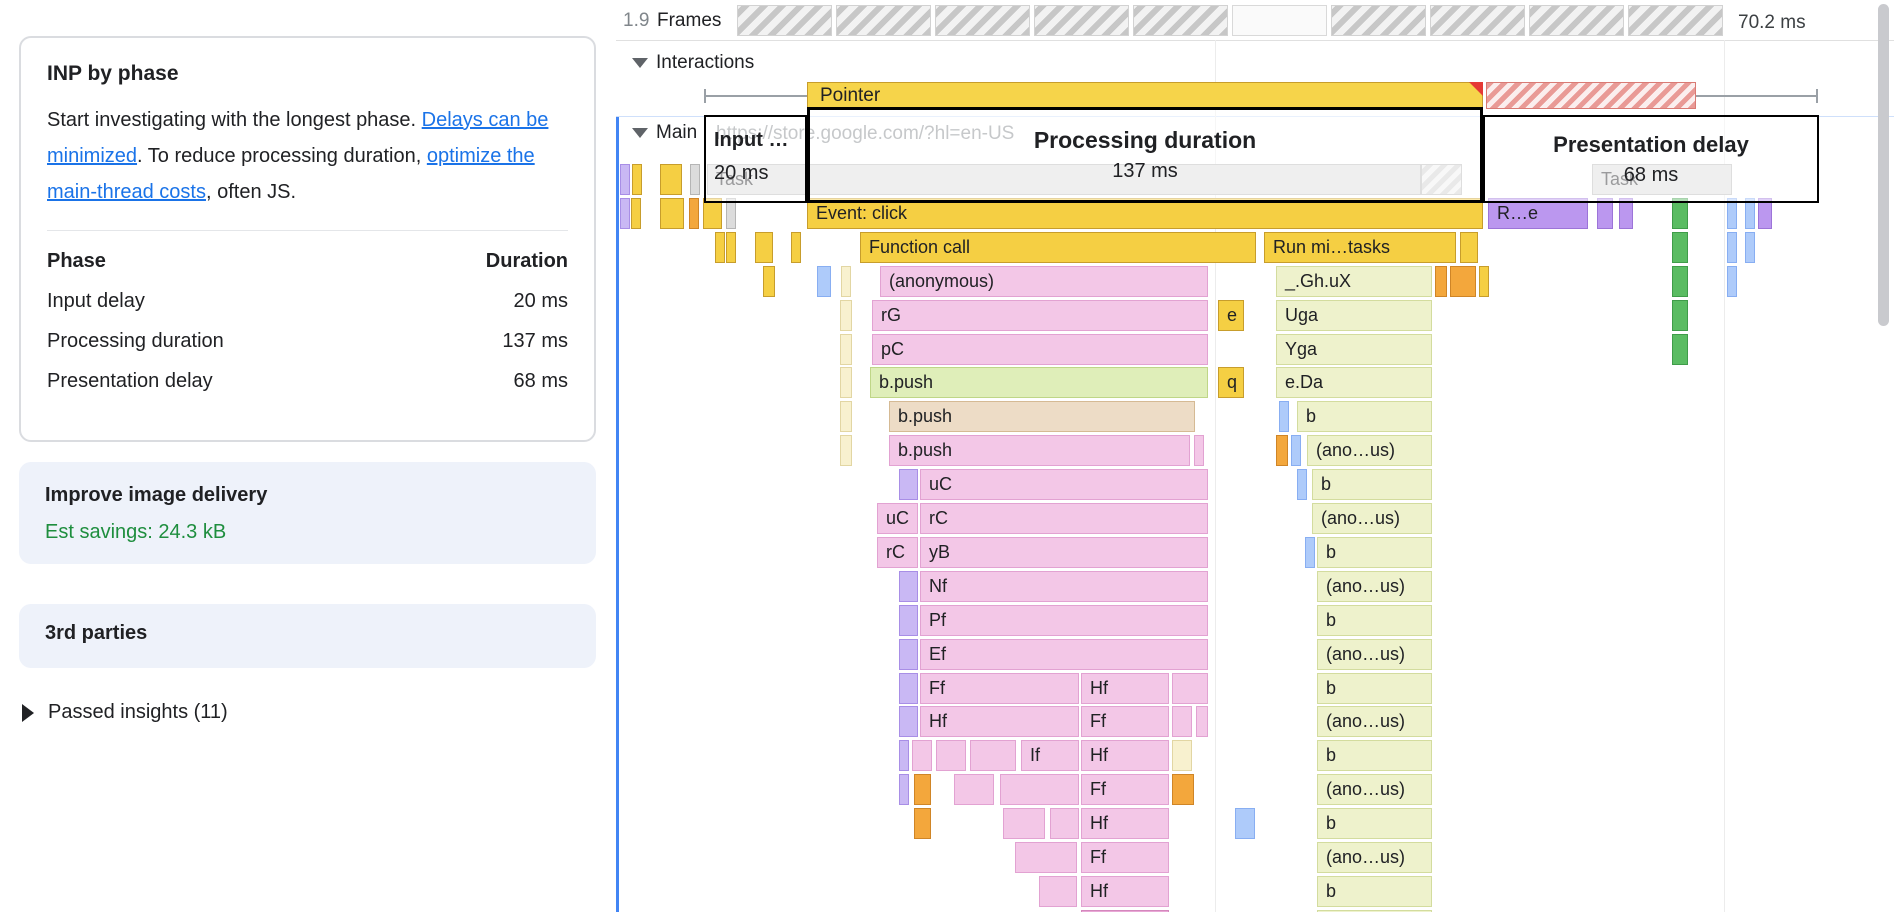 Image resolution: width=1894 pixels, height=916 pixels. Describe the element at coordinates (298, 138) in the screenshot. I see `delays-minimized-link: Delays can be minimized` at that location.